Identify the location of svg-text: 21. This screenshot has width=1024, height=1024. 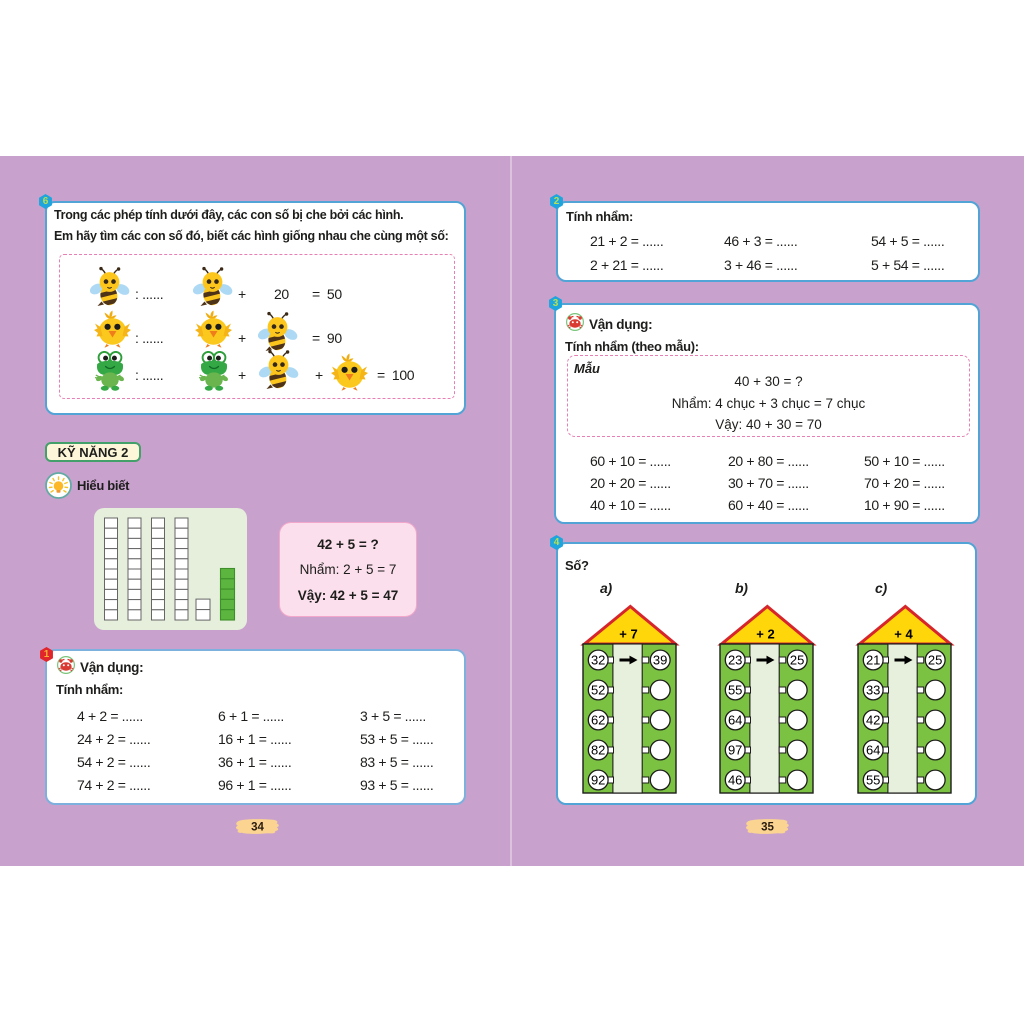
(872, 659).